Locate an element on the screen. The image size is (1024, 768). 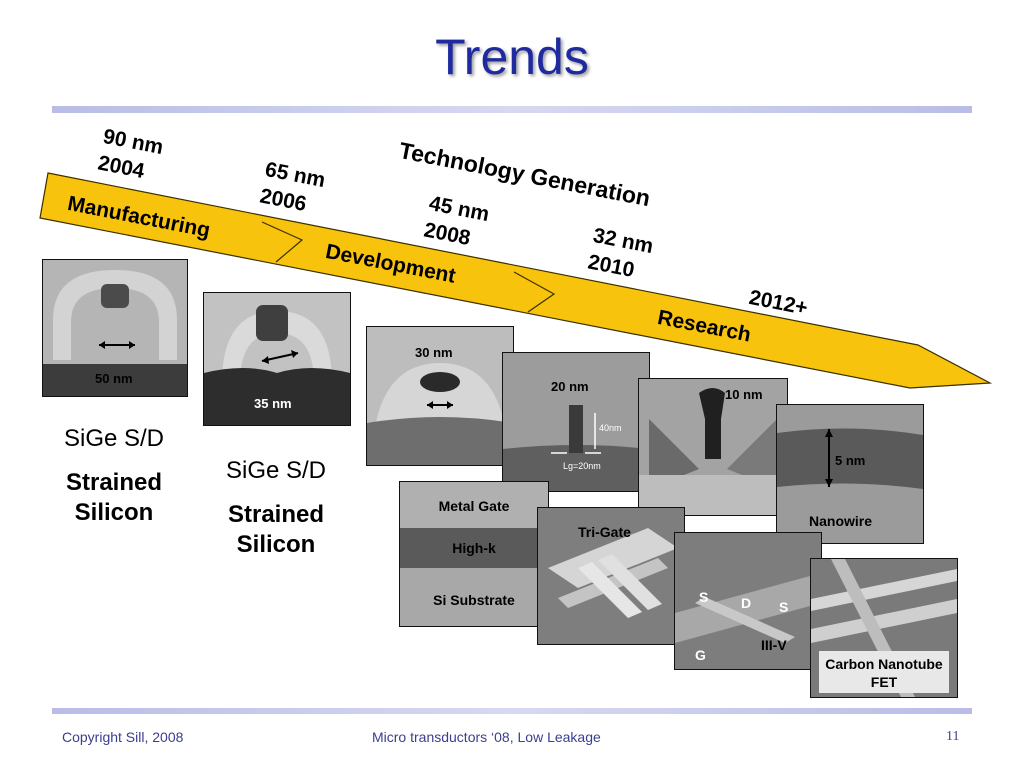
trigate-label: Tri-Gate is located at coordinates (604, 532).